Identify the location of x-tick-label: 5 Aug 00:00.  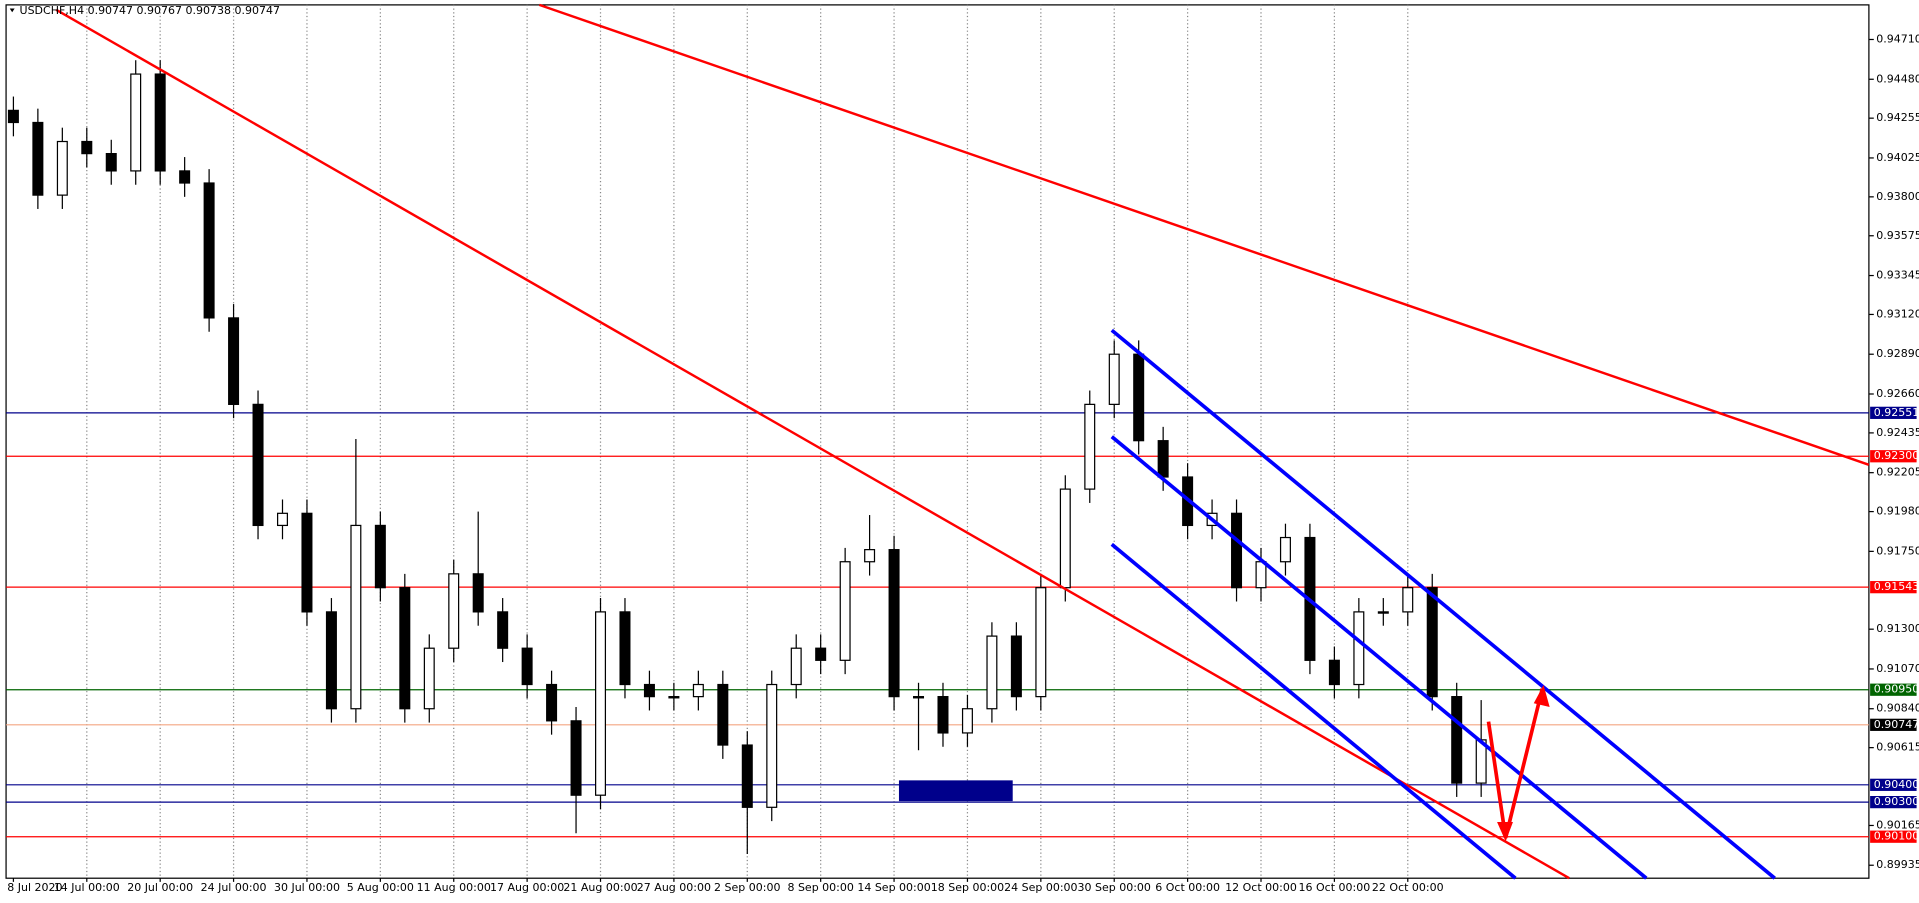
(380, 887).